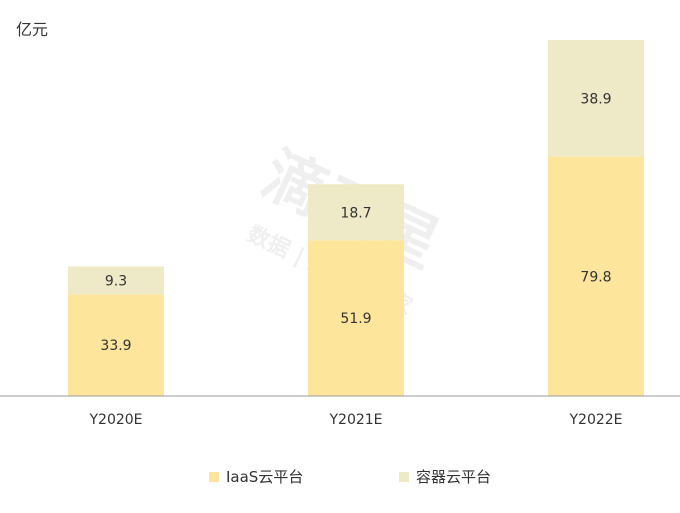 The width and height of the screenshot is (680, 513). Describe the element at coordinates (115, 420) in the screenshot. I see `x-tick-label: Y2020E` at that location.